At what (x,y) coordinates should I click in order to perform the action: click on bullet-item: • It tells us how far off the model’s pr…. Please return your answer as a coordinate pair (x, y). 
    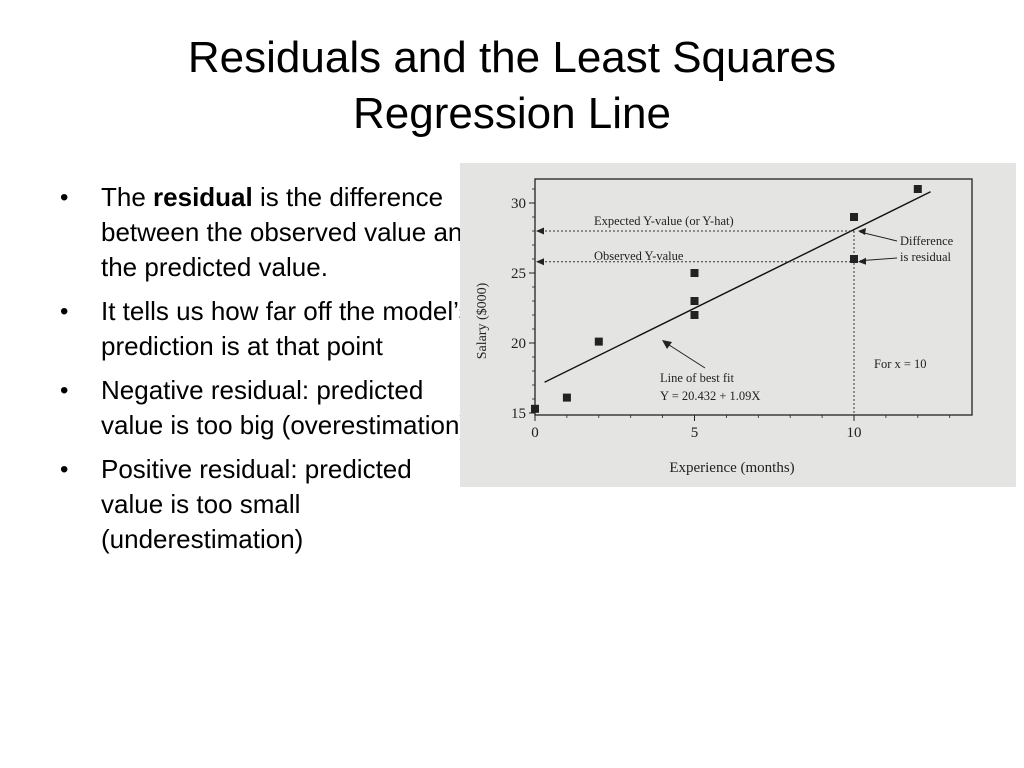
    Looking at the image, I should click on (268, 329).